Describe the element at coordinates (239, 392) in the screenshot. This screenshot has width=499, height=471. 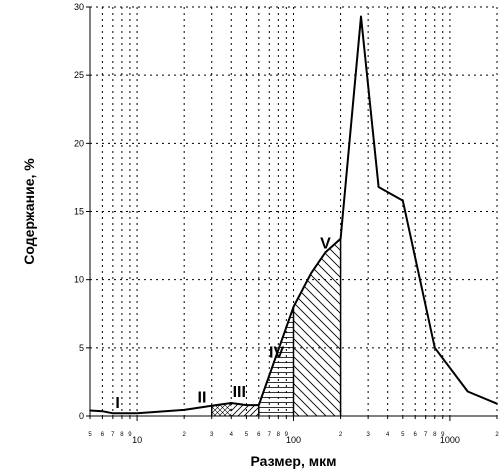
I see `zone-label-iii: III` at that location.